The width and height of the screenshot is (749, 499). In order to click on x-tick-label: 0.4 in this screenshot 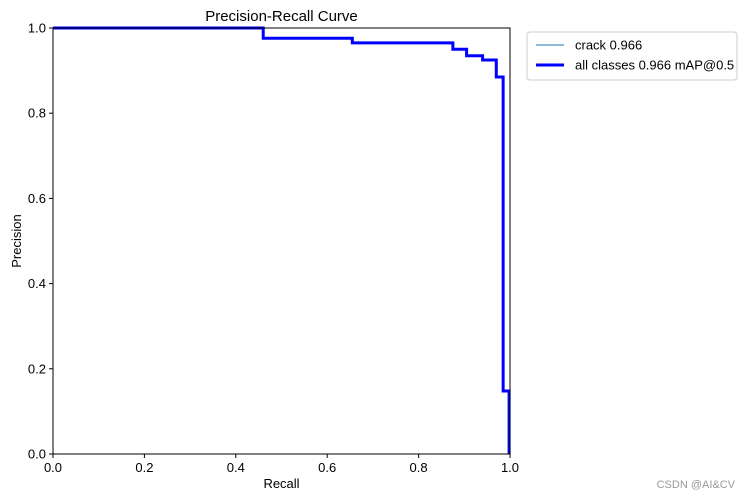, I will do `click(236, 467)`.